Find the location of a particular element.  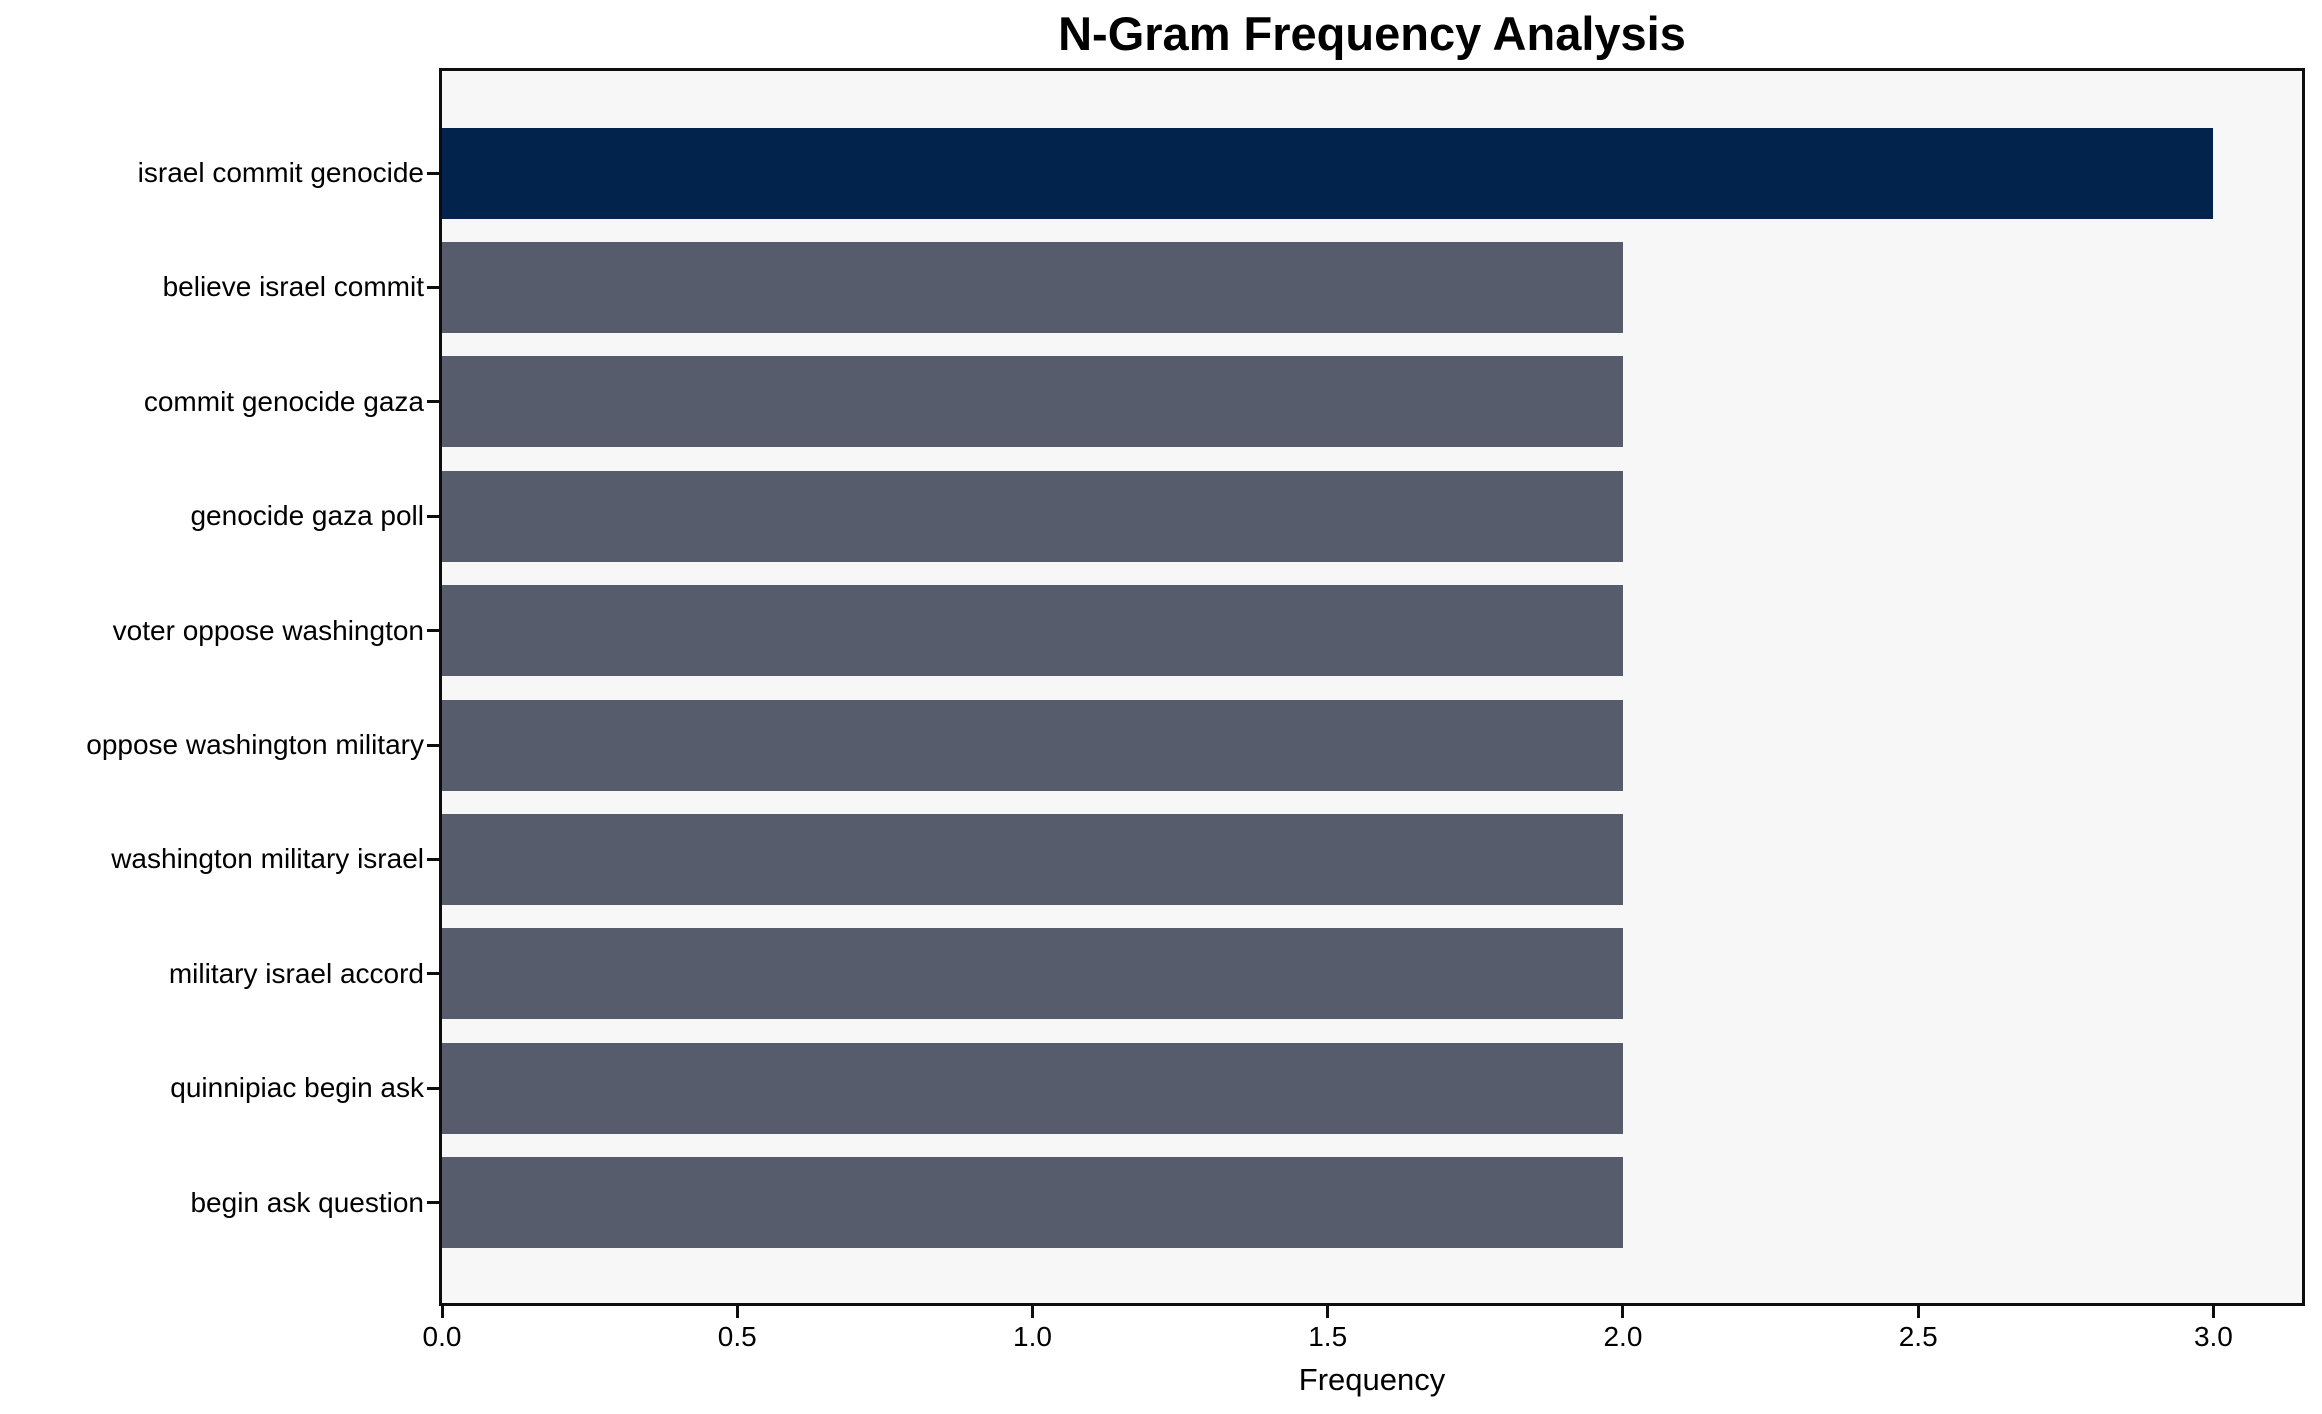

y-tick-label: voter oppose washington is located at coordinates (268, 630).